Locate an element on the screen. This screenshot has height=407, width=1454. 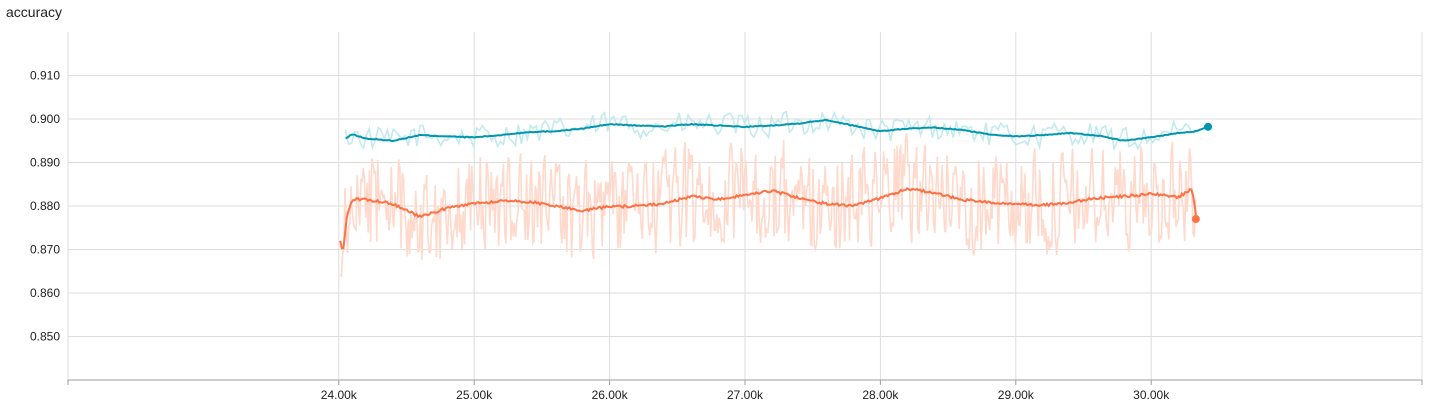
last-points is located at coordinates (1202, 173).